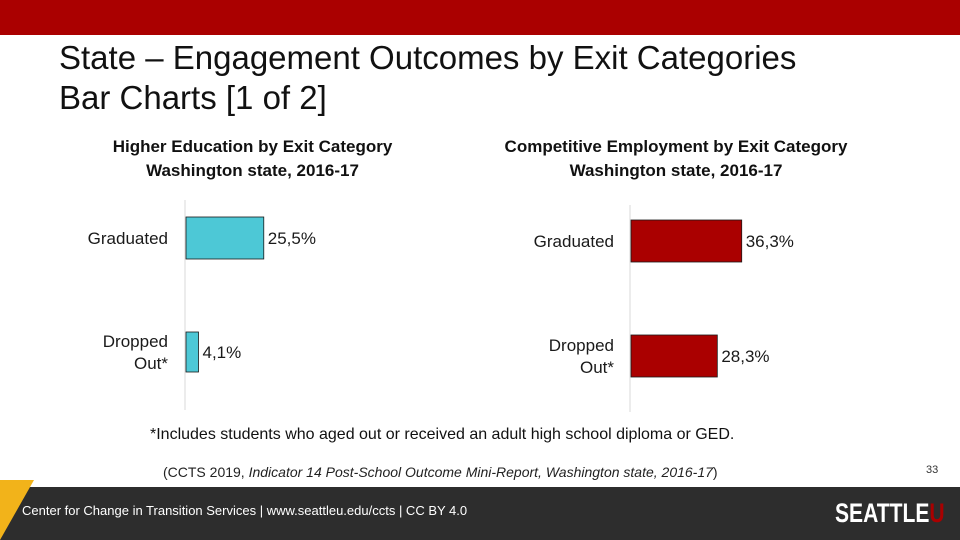 The width and height of the screenshot is (960, 540). Describe the element at coordinates (581, 345) in the screenshot. I see `chart2-category-label-1-0: Dropped` at that location.